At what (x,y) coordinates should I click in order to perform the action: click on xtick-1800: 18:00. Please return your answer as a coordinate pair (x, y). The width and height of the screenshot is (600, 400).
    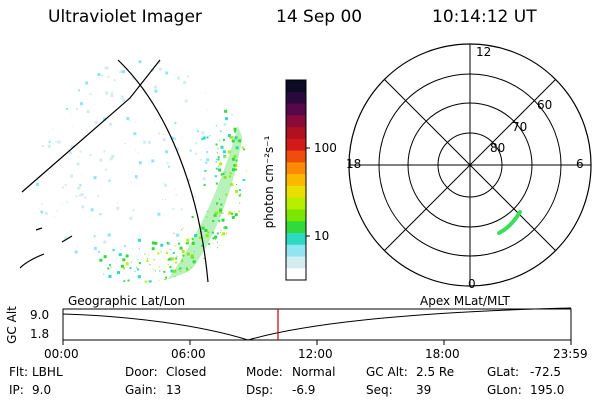
    Looking at the image, I should click on (442, 354).